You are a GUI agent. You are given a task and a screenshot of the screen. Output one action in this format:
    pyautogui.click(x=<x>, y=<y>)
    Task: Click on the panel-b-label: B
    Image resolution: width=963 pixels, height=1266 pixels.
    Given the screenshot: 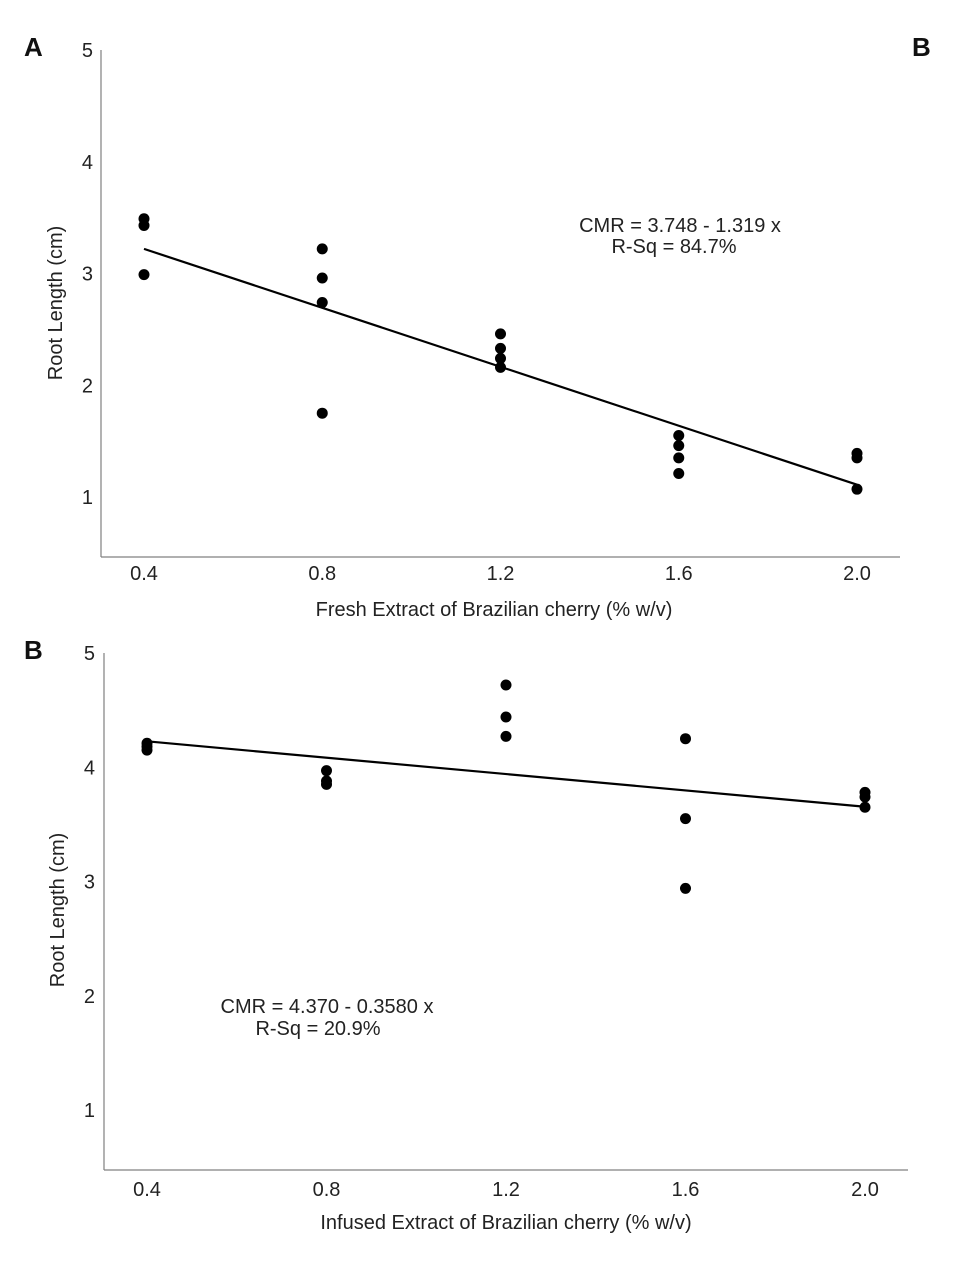 What is the action you would take?
    pyautogui.click(x=33, y=650)
    